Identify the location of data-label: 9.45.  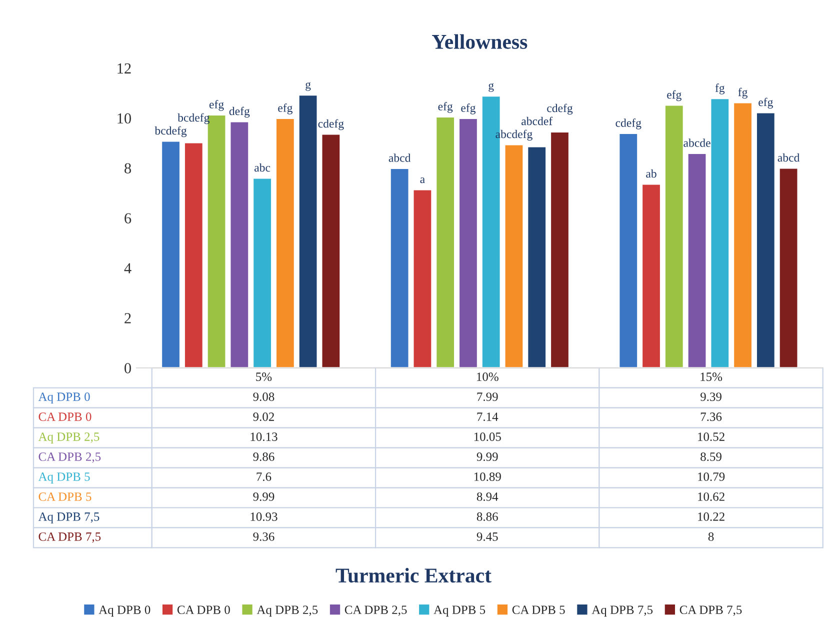
(487, 536).